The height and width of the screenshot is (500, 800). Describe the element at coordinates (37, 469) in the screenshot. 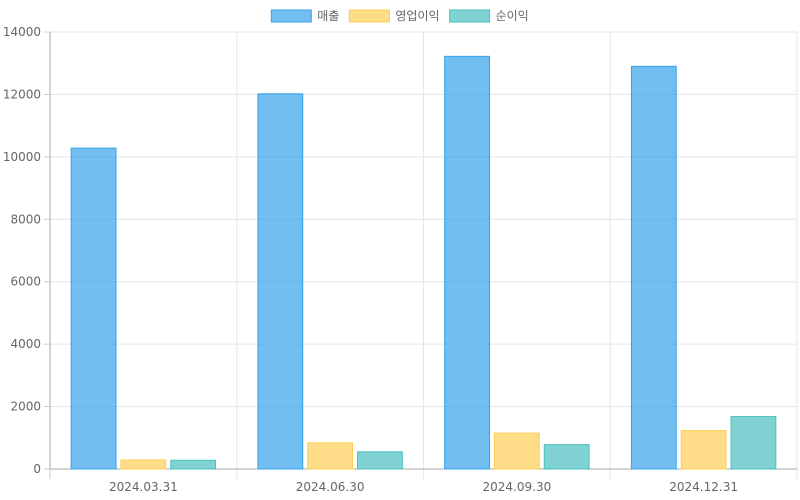

I see `y-tick-label: 0` at that location.